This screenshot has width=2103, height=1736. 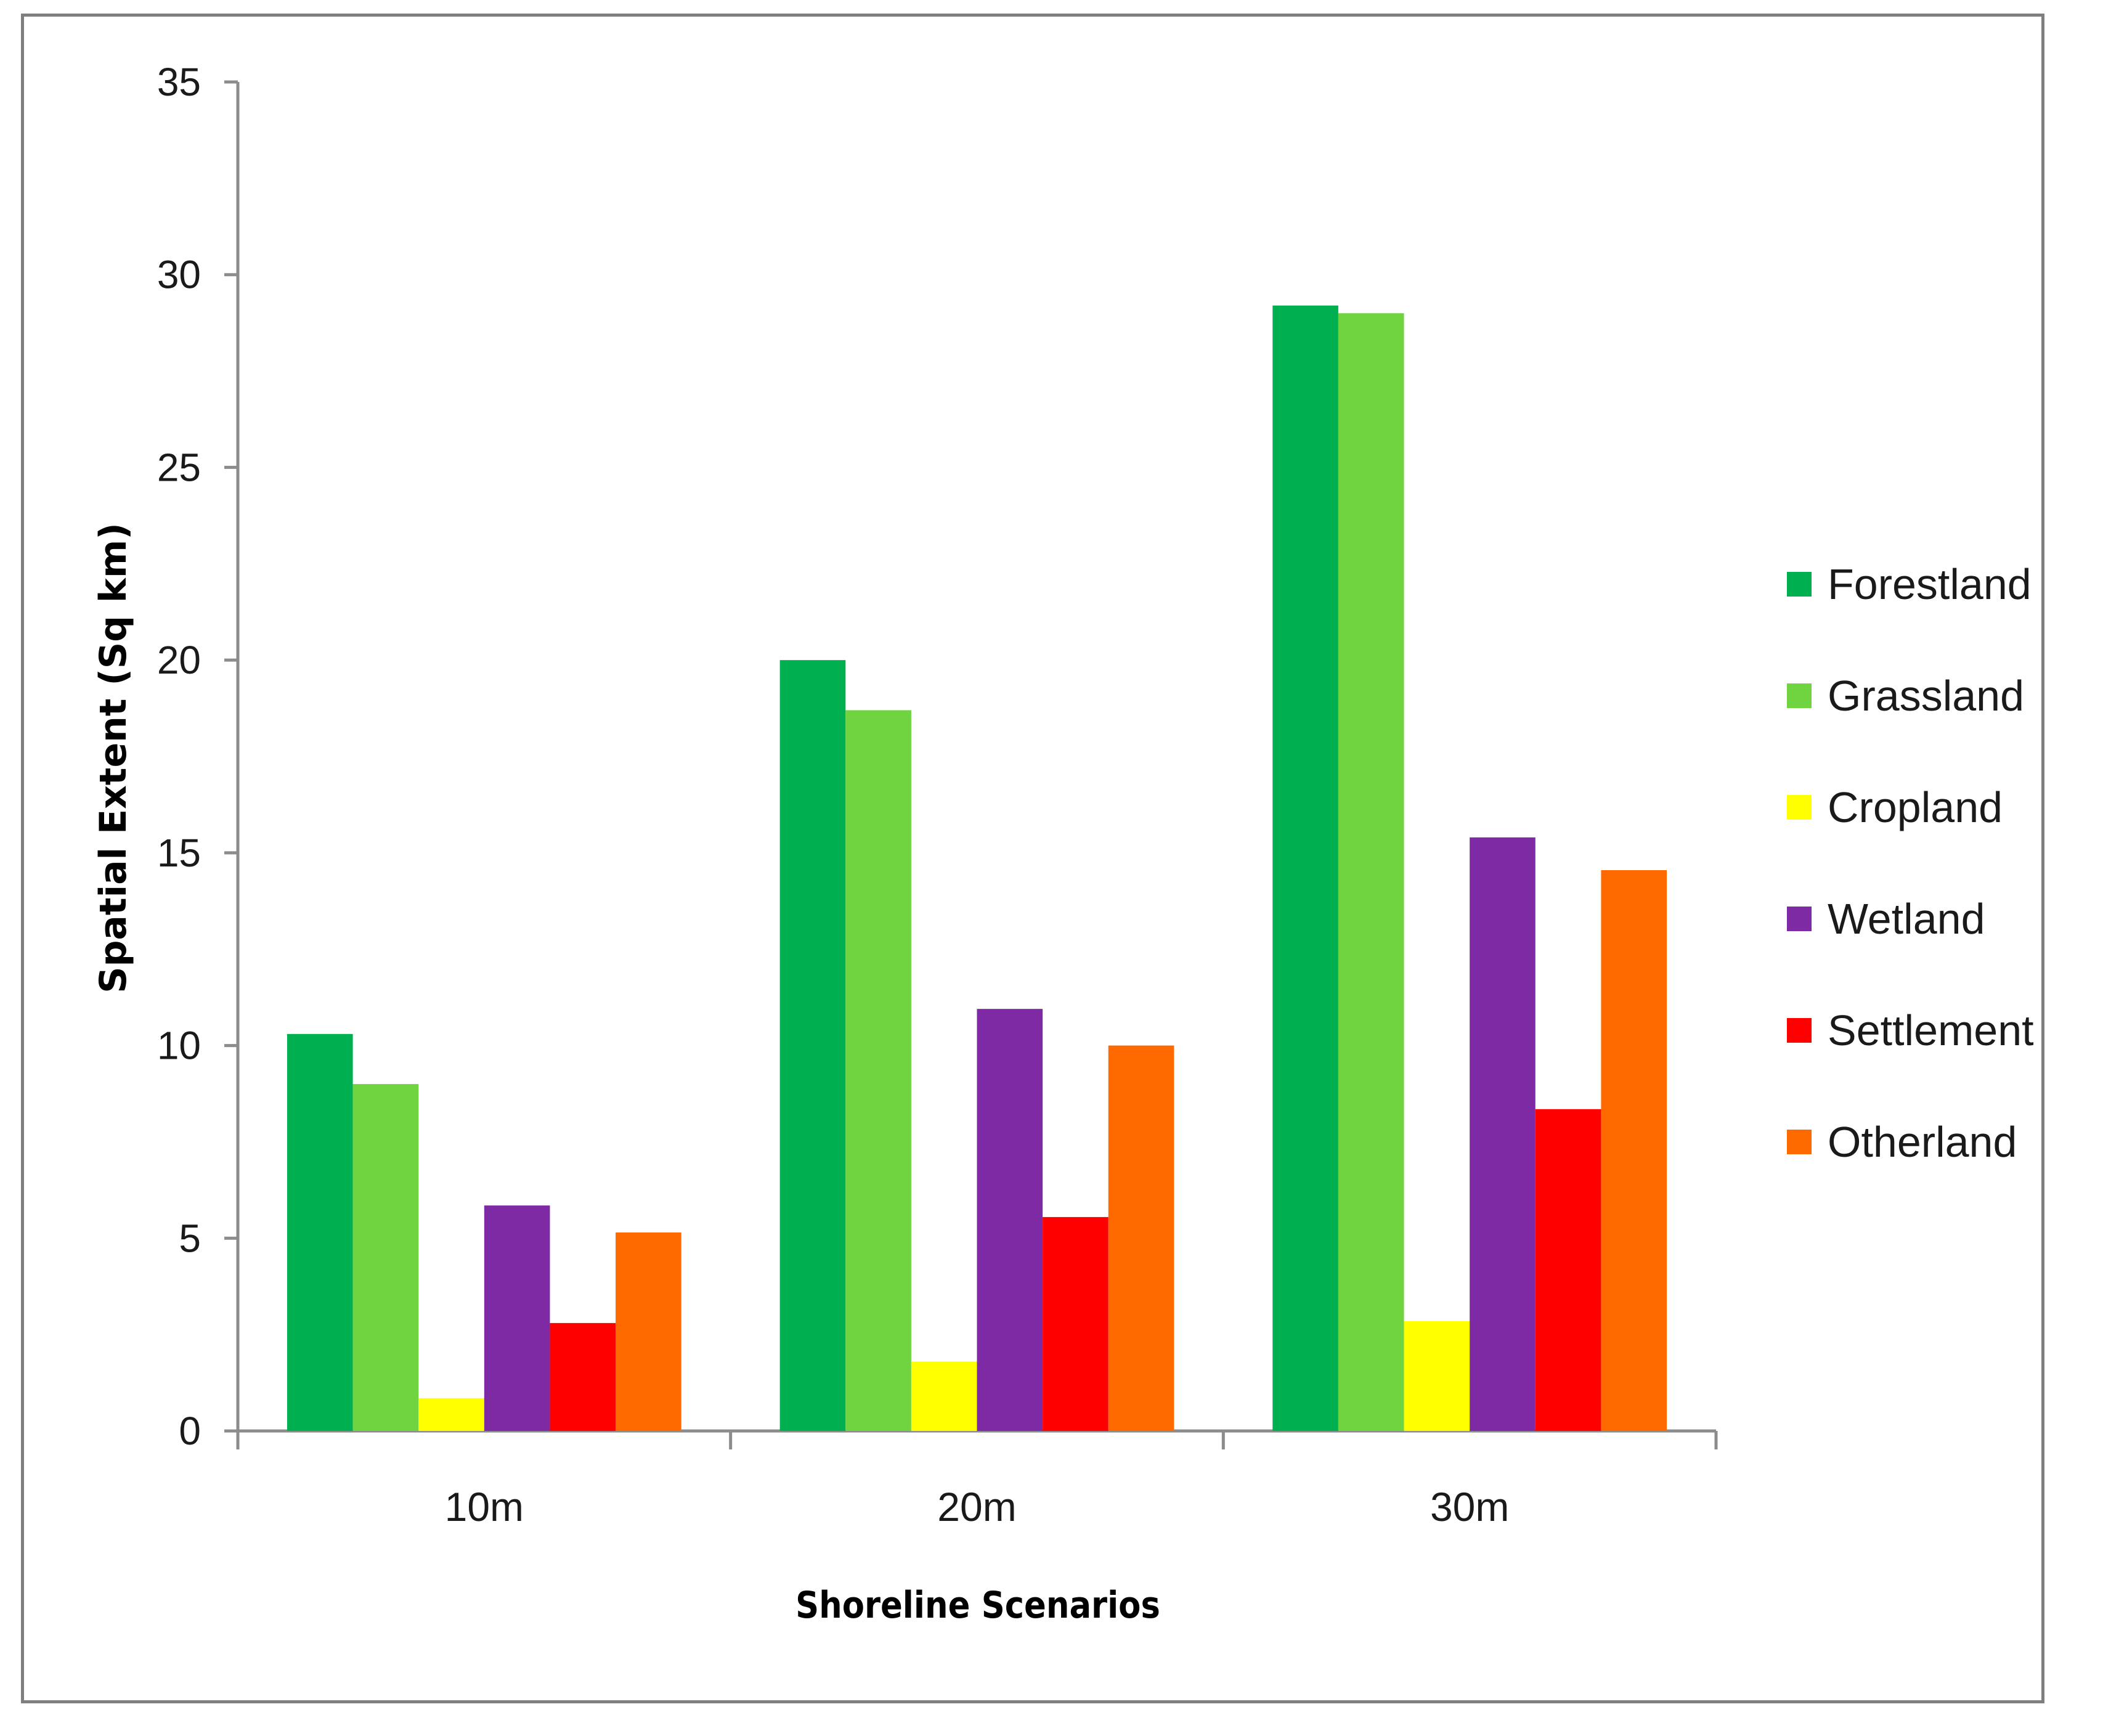 What do you see at coordinates (179, 467) in the screenshot?
I see `y-tick-label: 25` at bounding box center [179, 467].